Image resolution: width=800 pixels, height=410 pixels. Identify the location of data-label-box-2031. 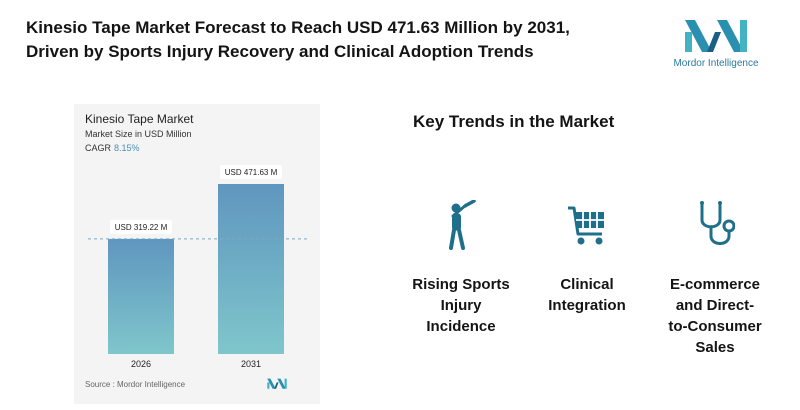
(251, 172).